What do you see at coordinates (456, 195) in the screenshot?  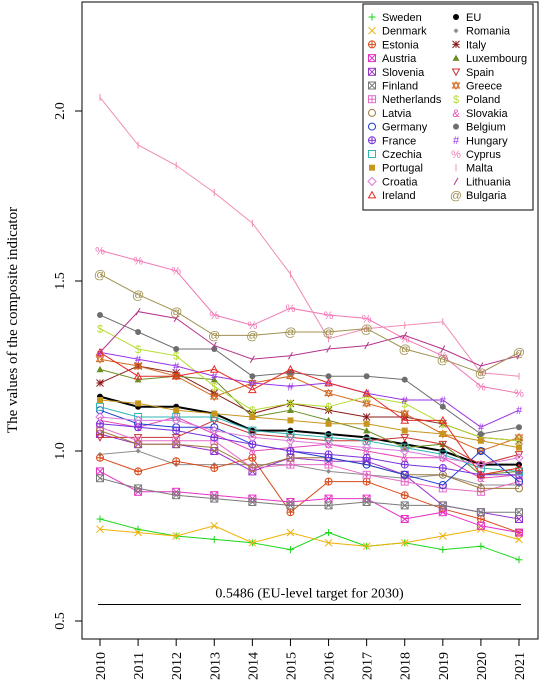 I see `legend-marker-bulgaria: @` at bounding box center [456, 195].